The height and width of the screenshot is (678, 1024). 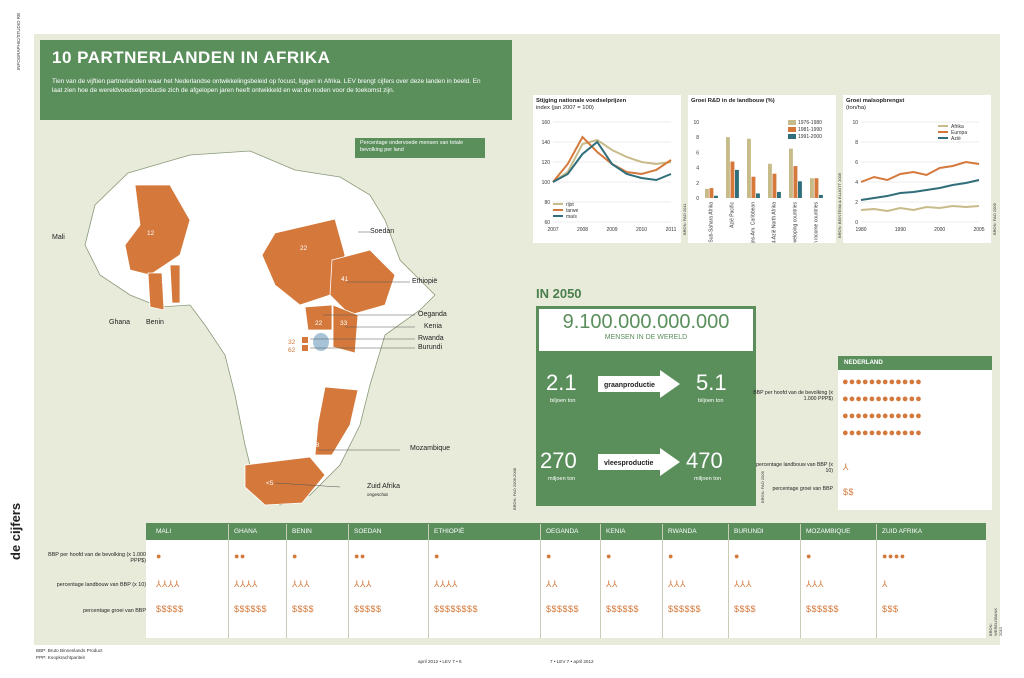 I want to click on country-soedan, so click(x=303, y=262).